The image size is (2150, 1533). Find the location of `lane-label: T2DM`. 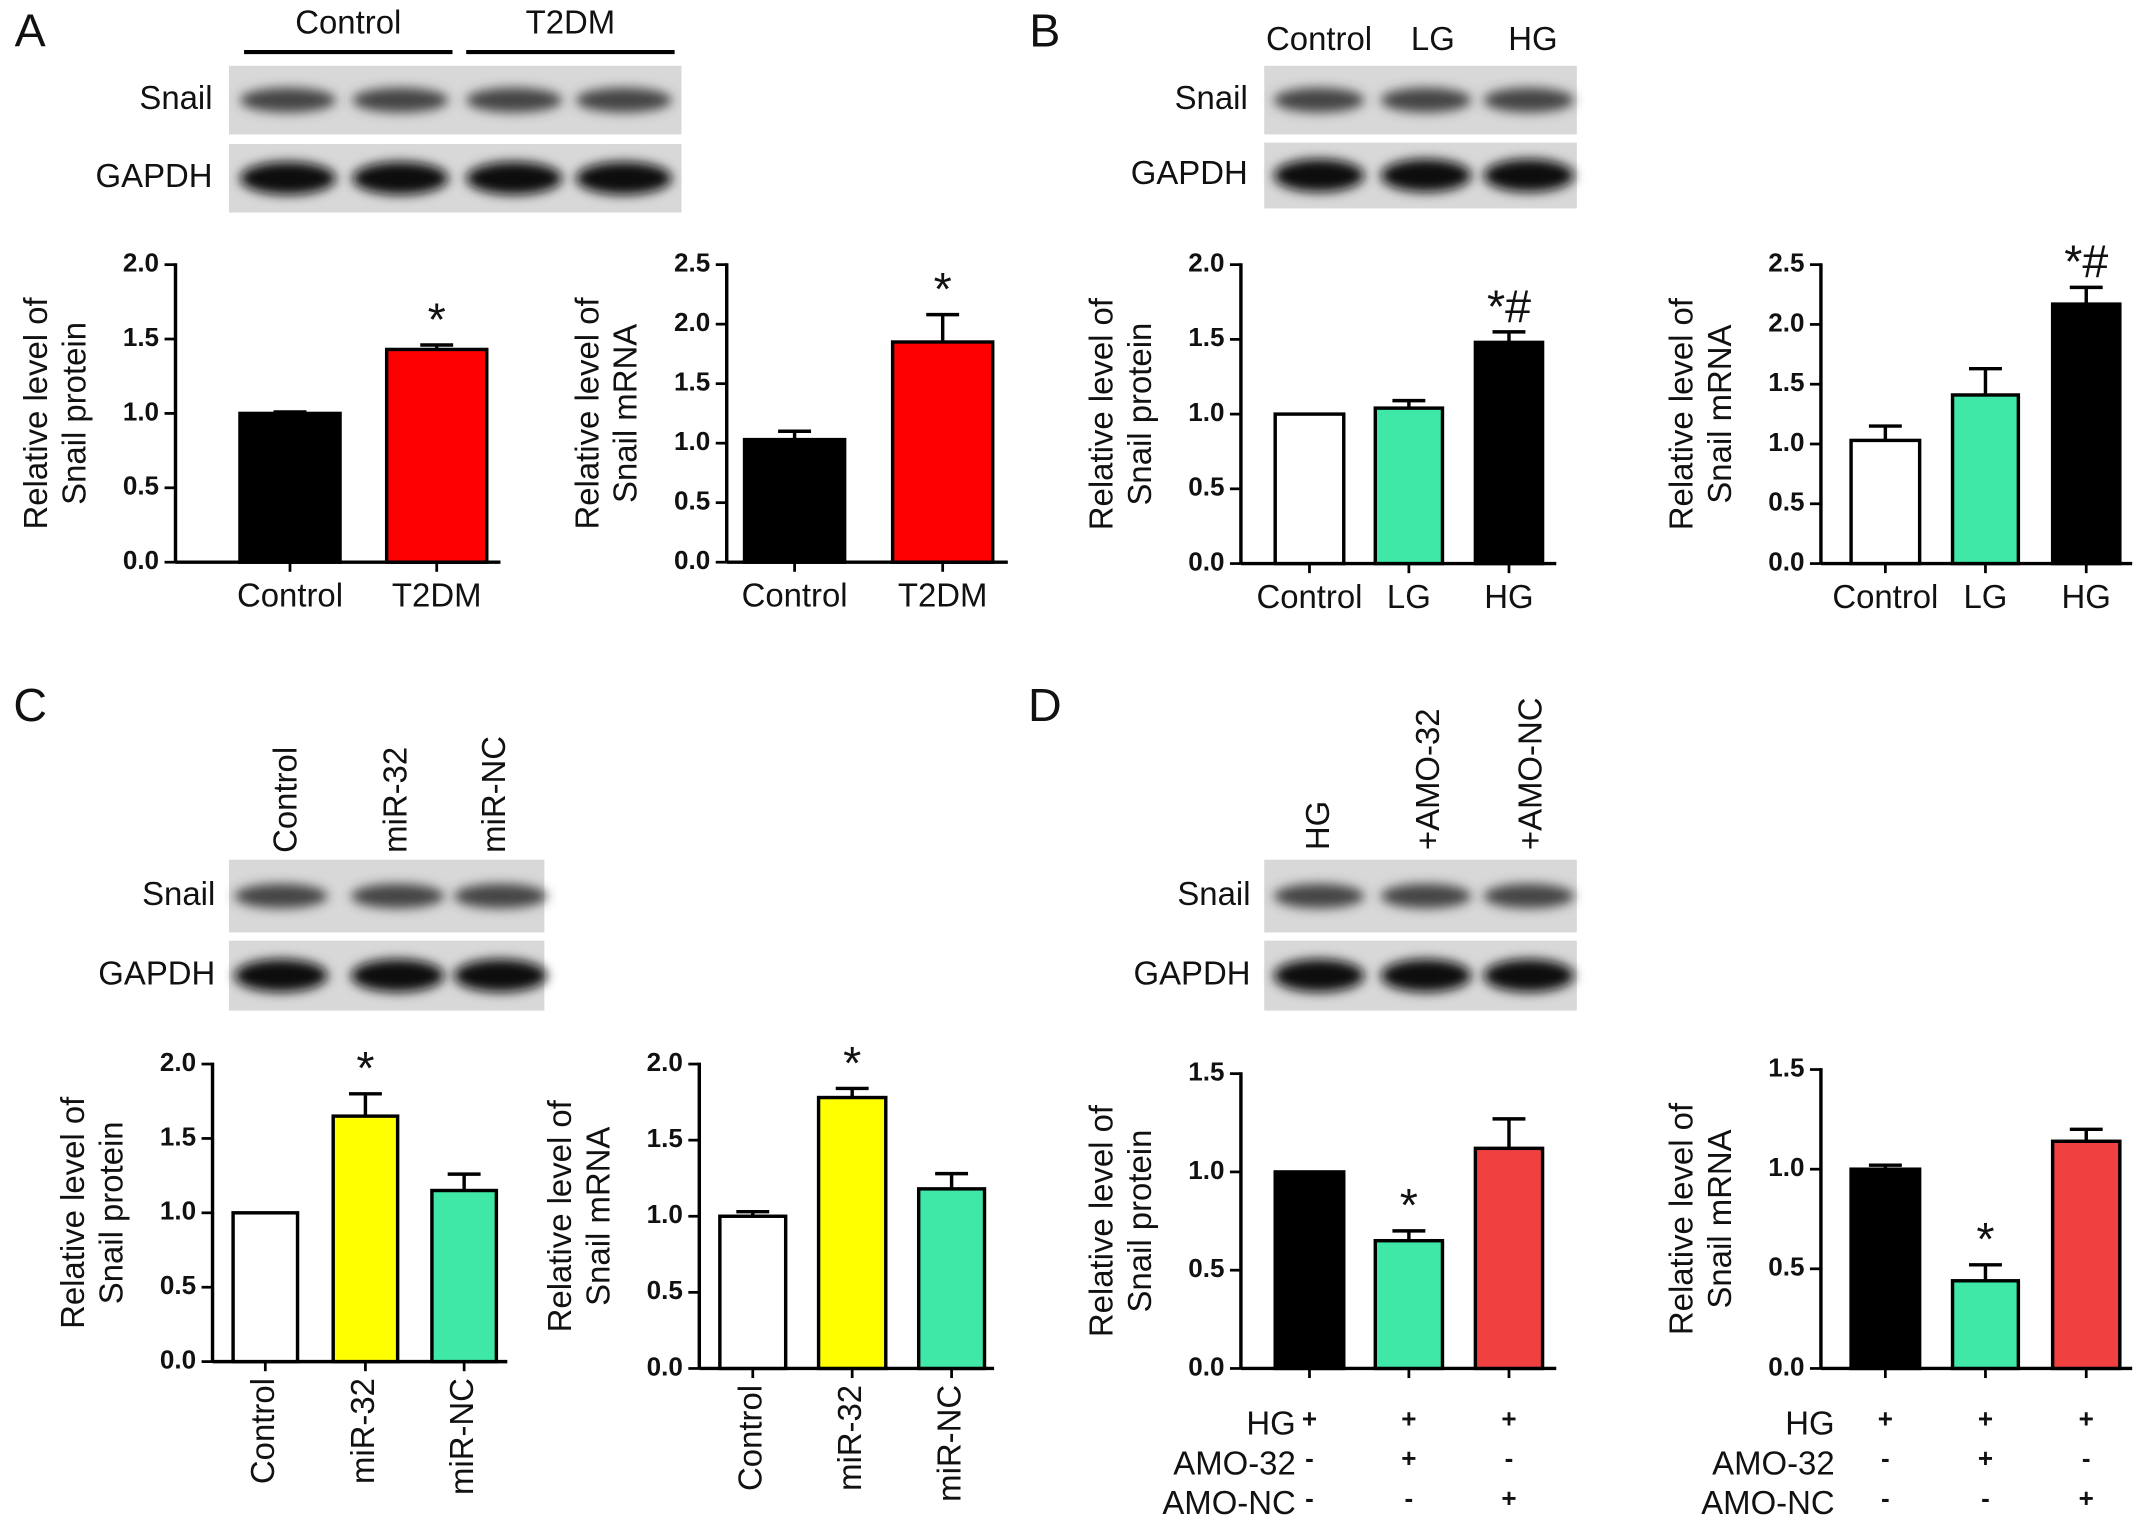

lane-label: T2DM is located at coordinates (571, 21).